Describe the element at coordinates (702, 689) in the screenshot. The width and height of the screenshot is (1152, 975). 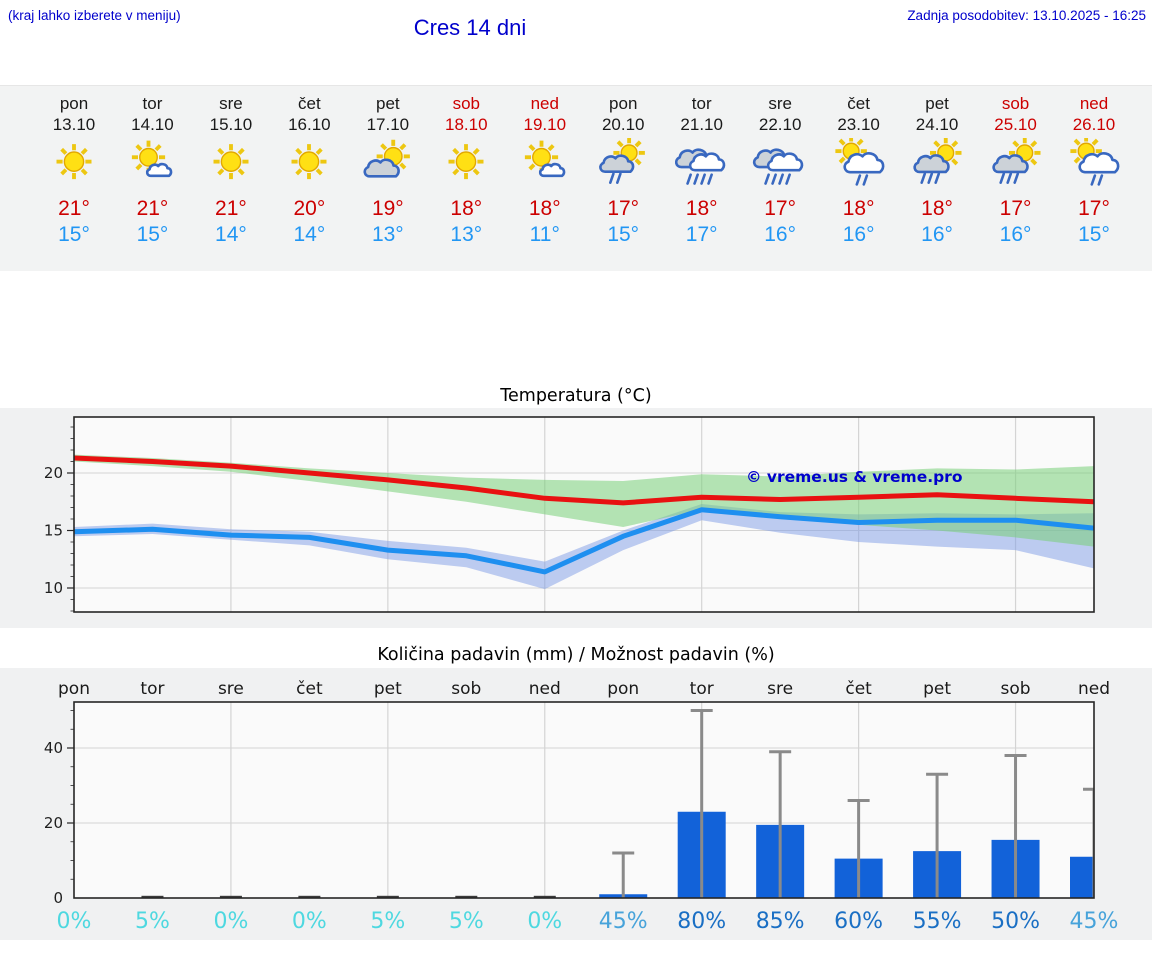
I see `precip-day-label: tor` at that location.